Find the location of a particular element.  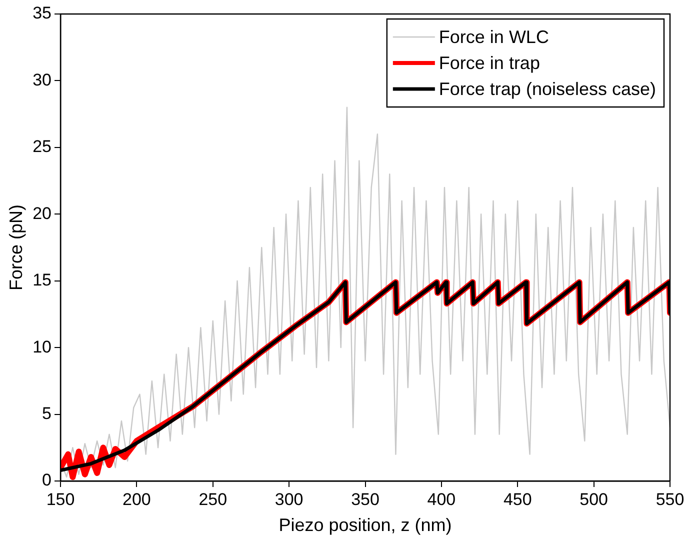

x-tick-label: 300 is located at coordinates (289, 499).